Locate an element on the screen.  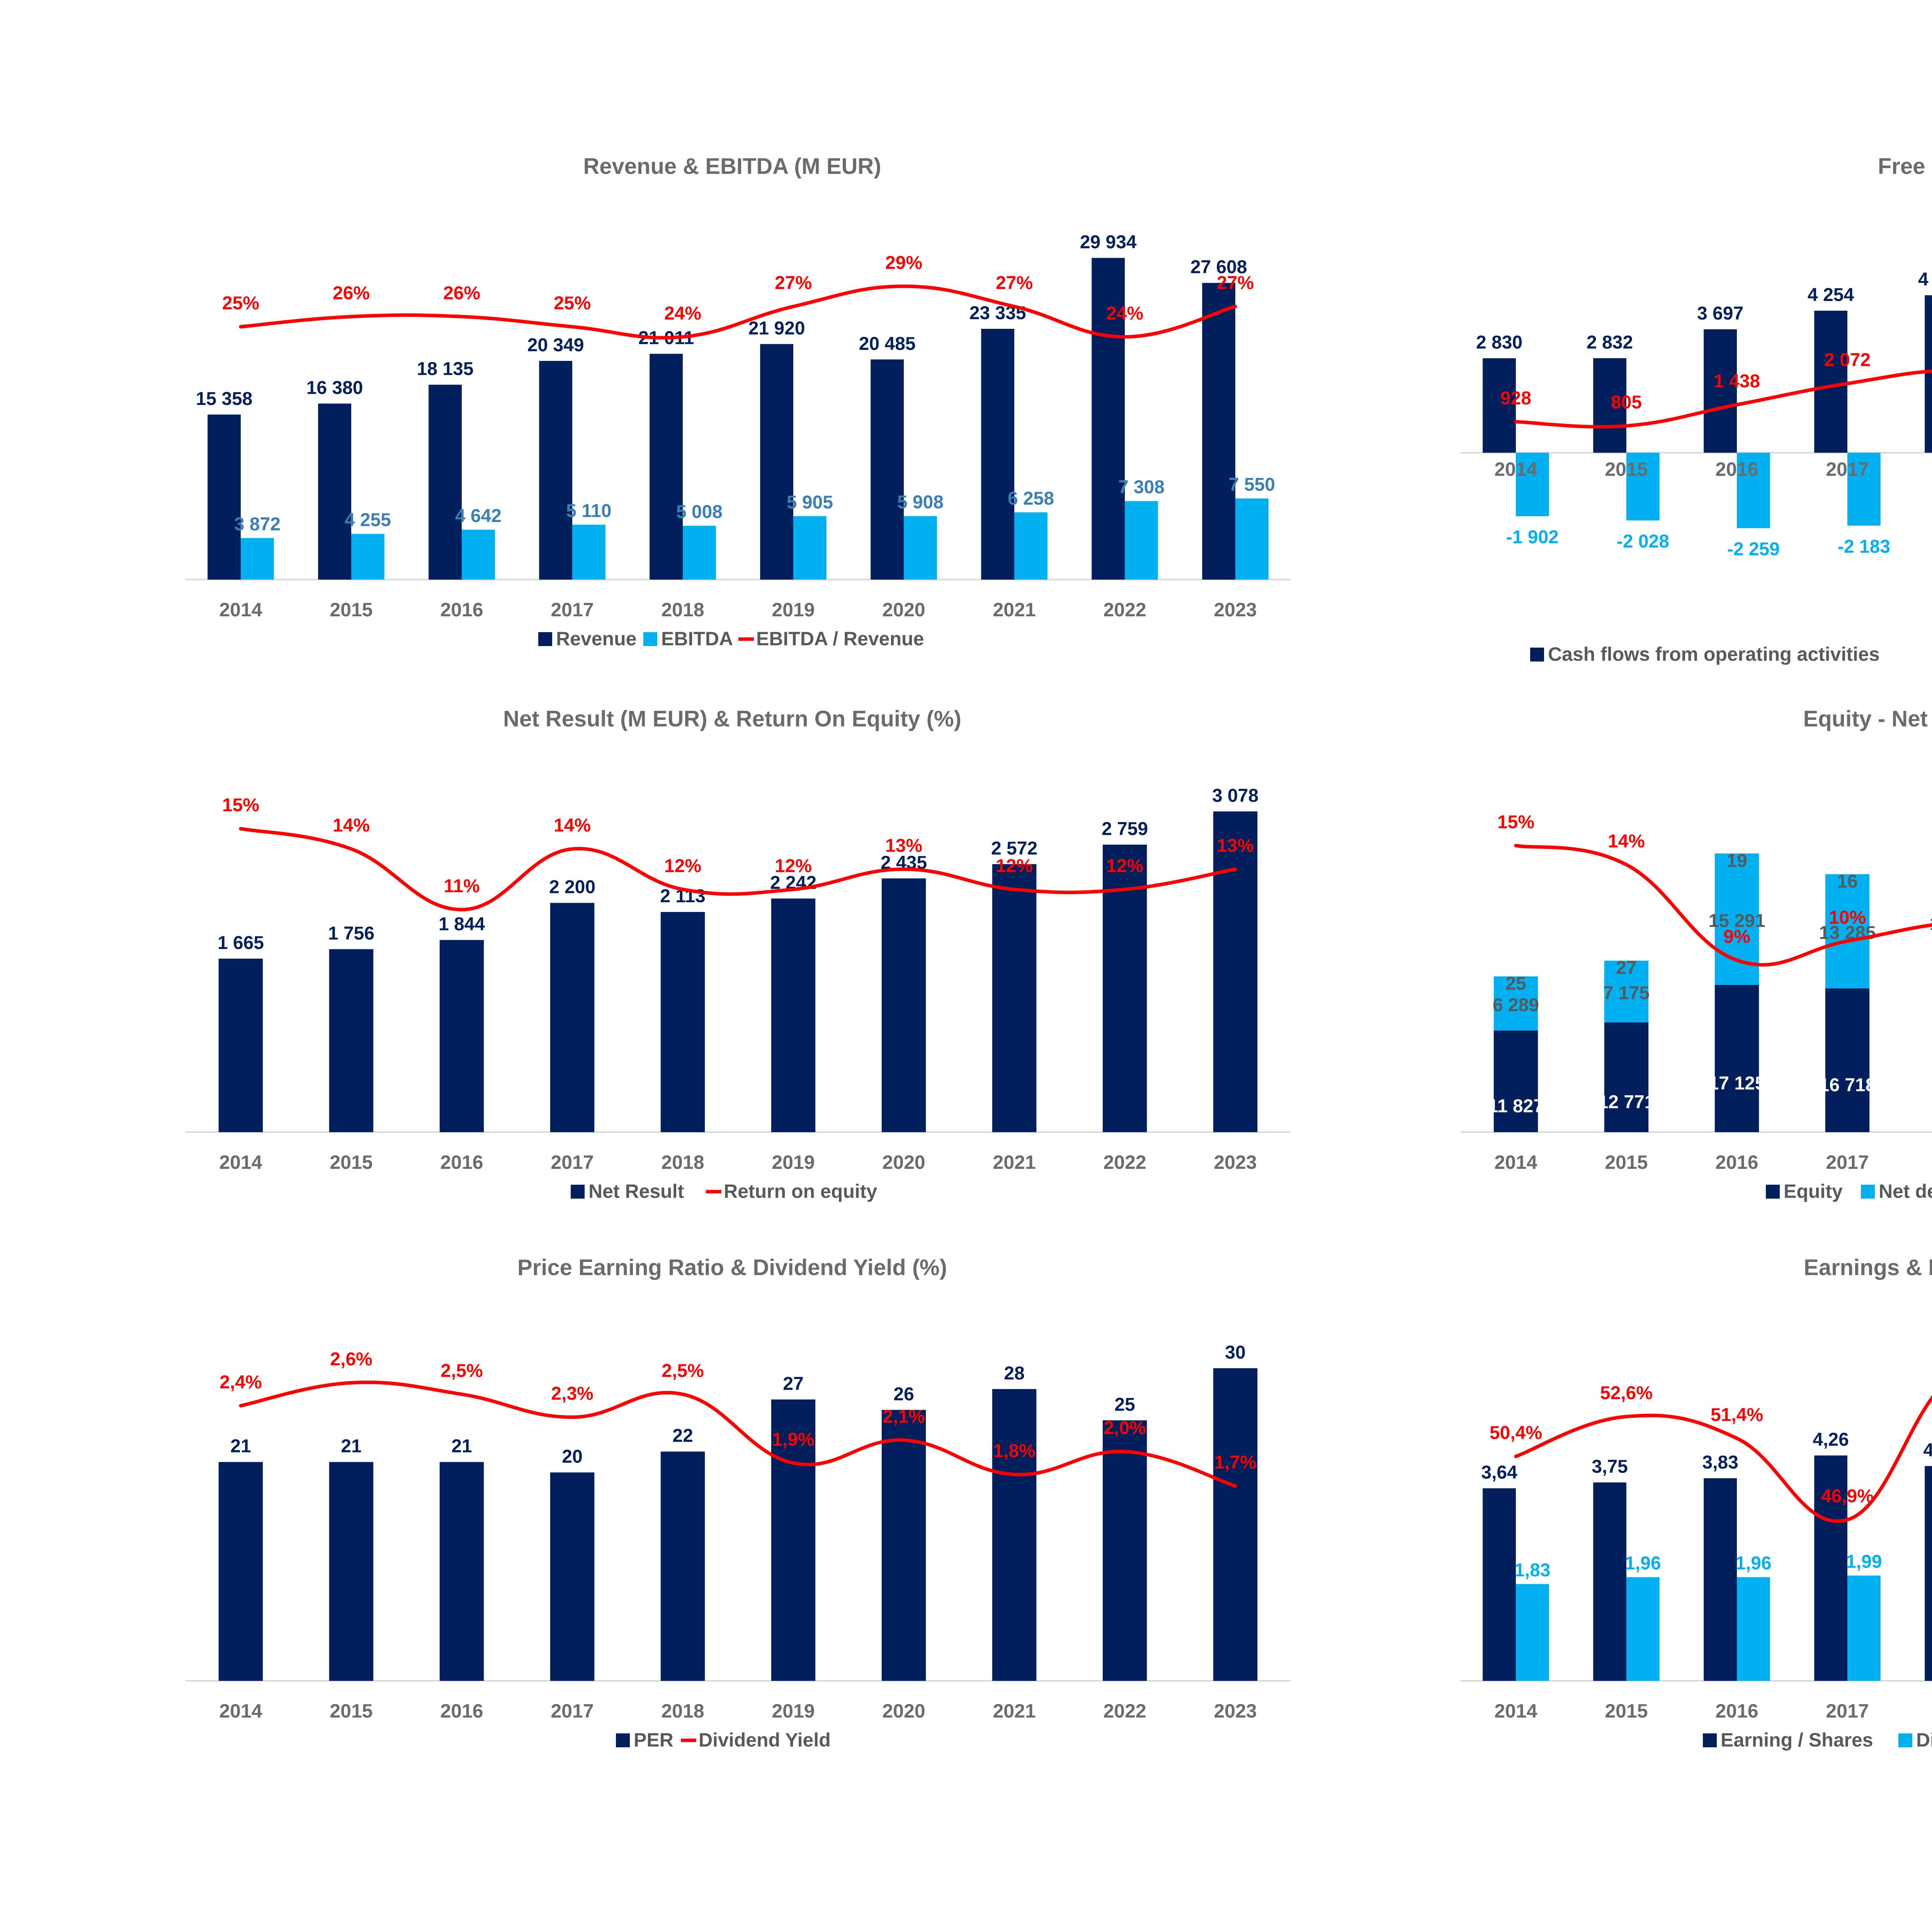
x-tick-label: 2015 is located at coordinates (1627, 470).